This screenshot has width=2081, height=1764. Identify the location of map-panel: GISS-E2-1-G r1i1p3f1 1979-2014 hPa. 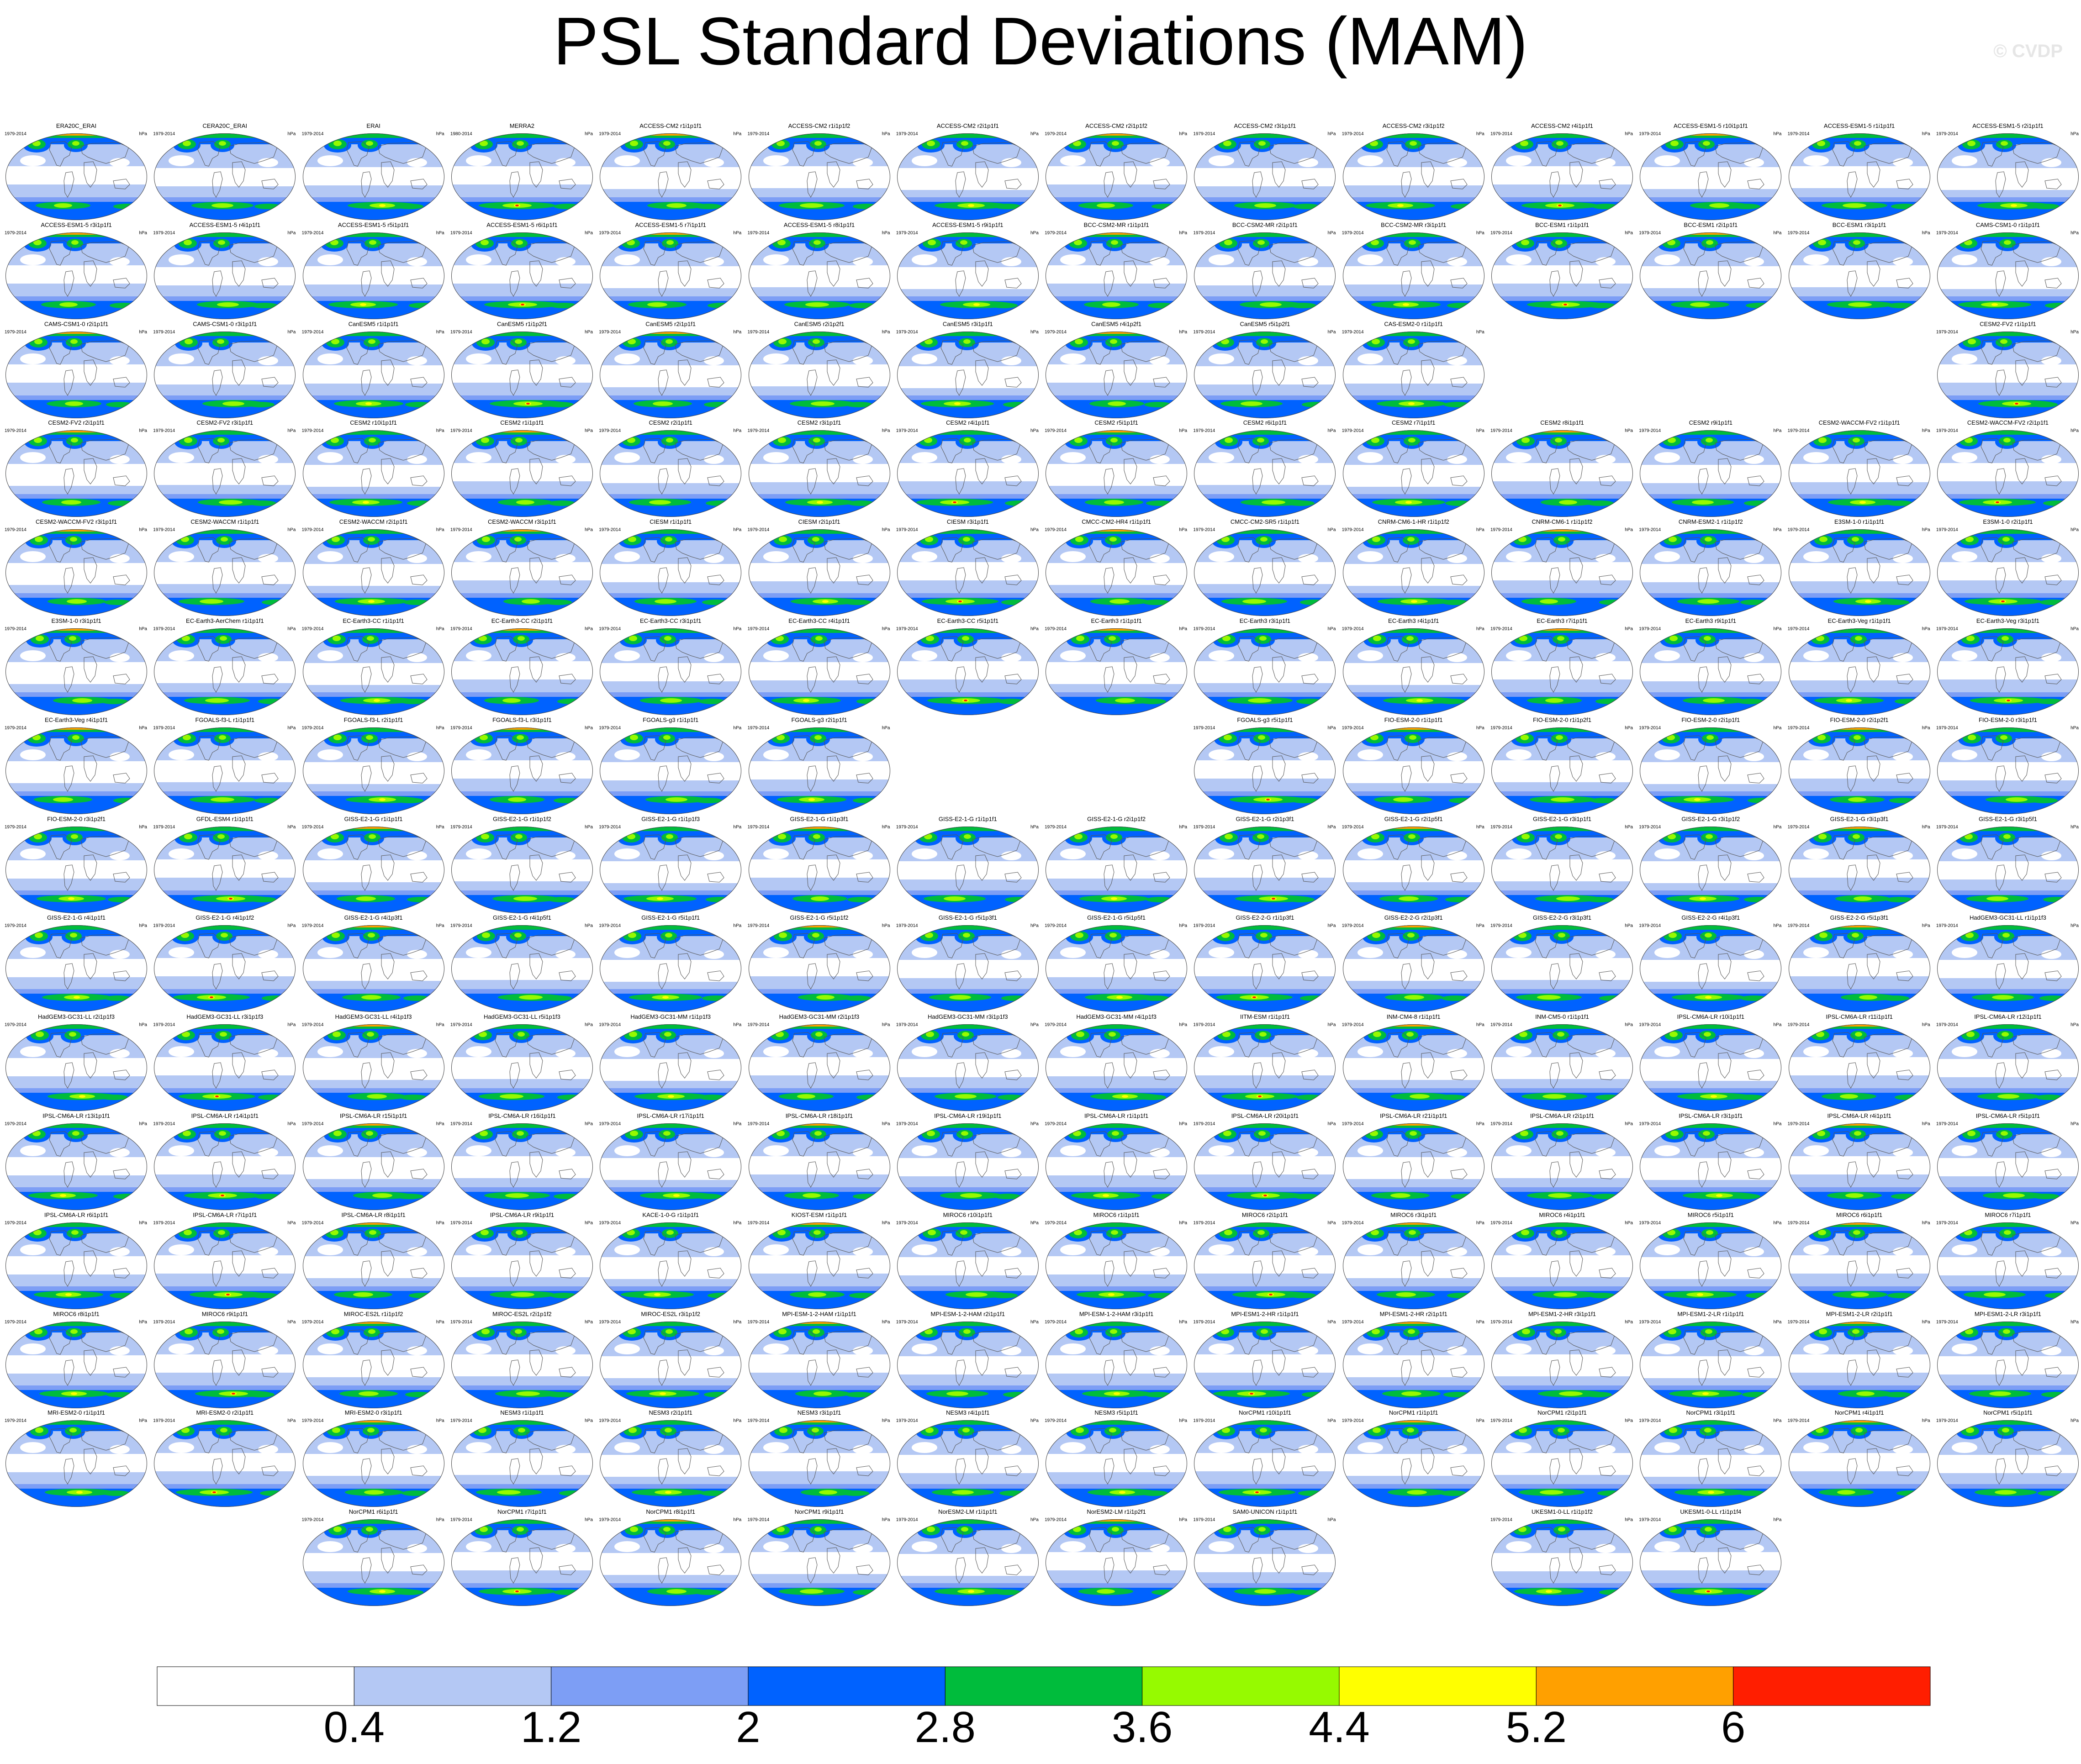
(819, 865).